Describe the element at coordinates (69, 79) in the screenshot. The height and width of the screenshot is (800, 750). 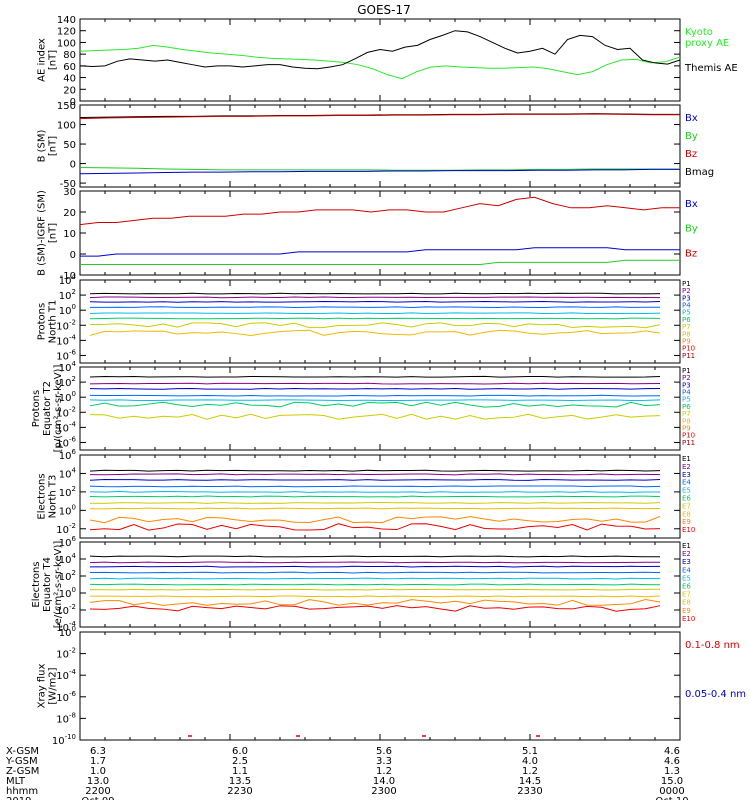
I see `y-tick-label: 40` at that location.